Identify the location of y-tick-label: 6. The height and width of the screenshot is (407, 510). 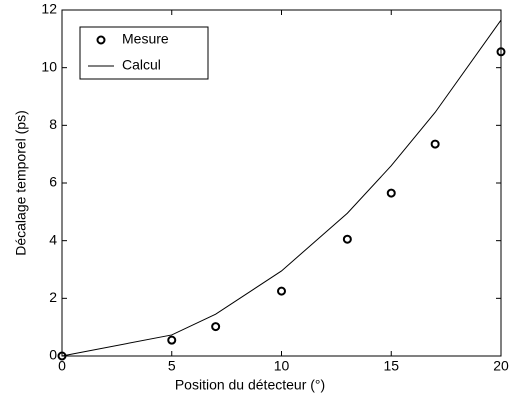
(53, 182).